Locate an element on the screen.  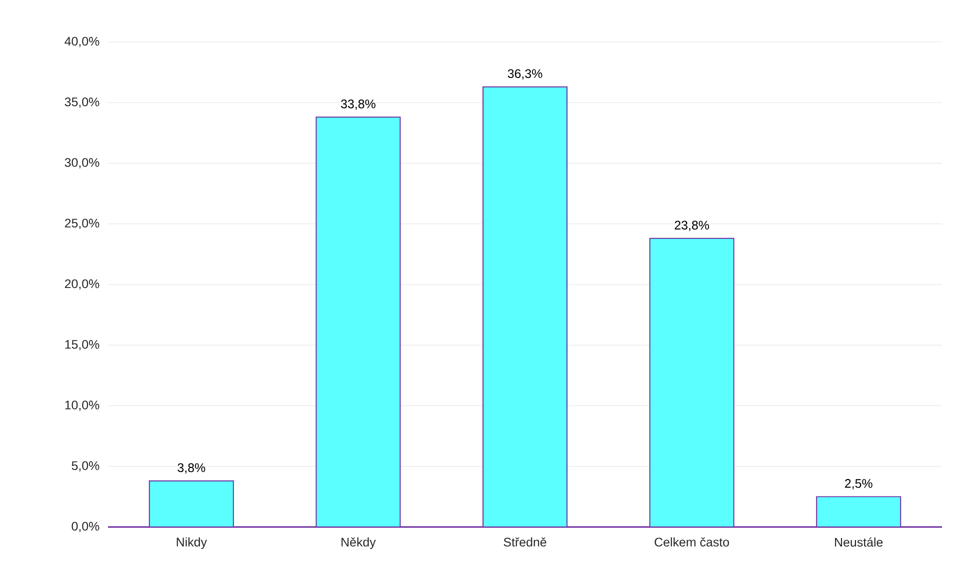
x-tick-label: Neustále is located at coordinates (859, 542).